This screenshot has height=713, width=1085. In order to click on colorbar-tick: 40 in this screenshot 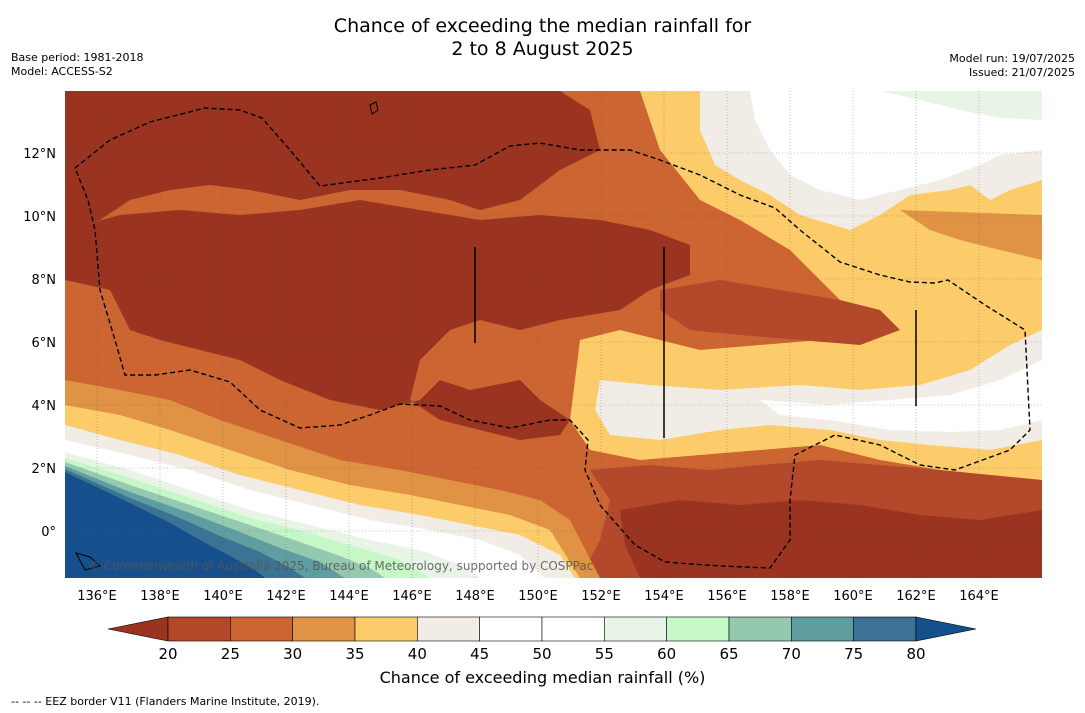, I will do `click(417, 654)`.